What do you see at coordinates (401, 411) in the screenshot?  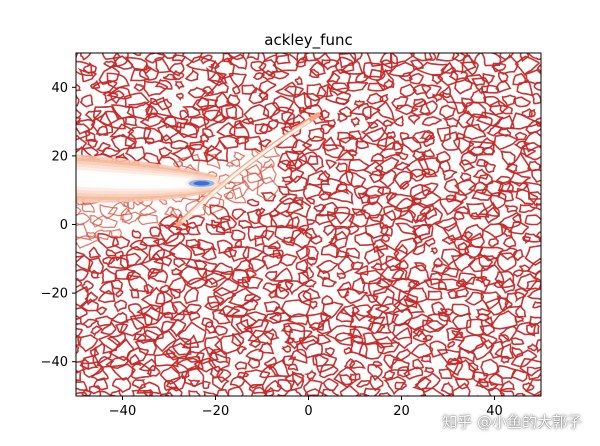 I see `x-tick-label: 20` at bounding box center [401, 411].